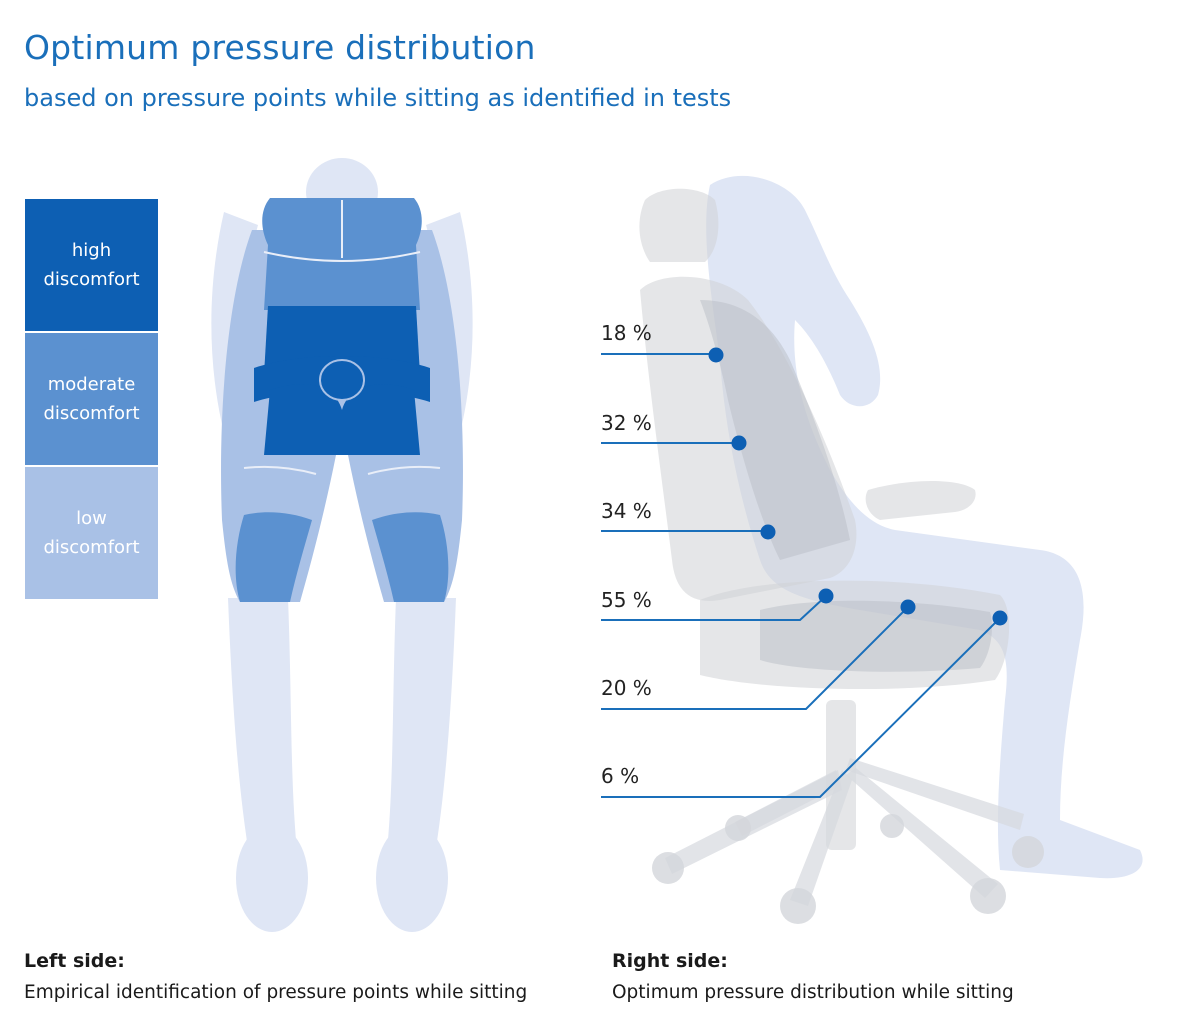  I want to click on pressure-callout: 55 %, so click(717, 604).